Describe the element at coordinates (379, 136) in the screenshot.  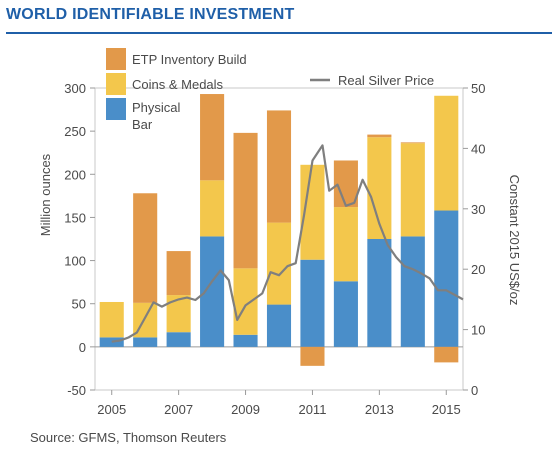
I see `bar-etp-inventory-build-2013` at that location.